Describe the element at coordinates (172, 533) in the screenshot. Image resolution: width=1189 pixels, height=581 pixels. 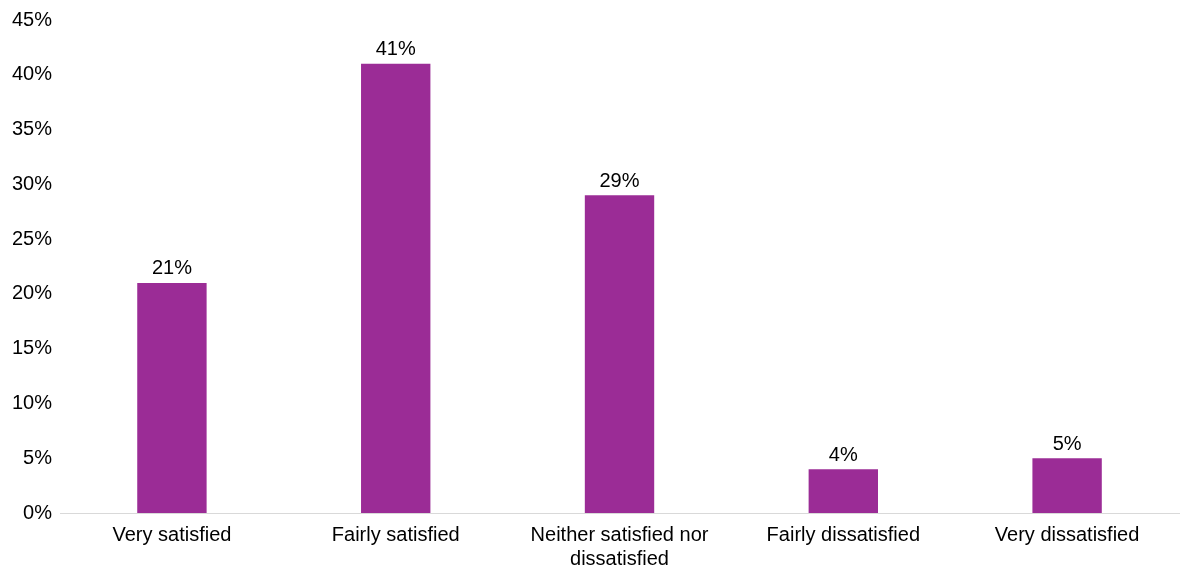
I see `x-tick-label: Very satisfied` at that location.